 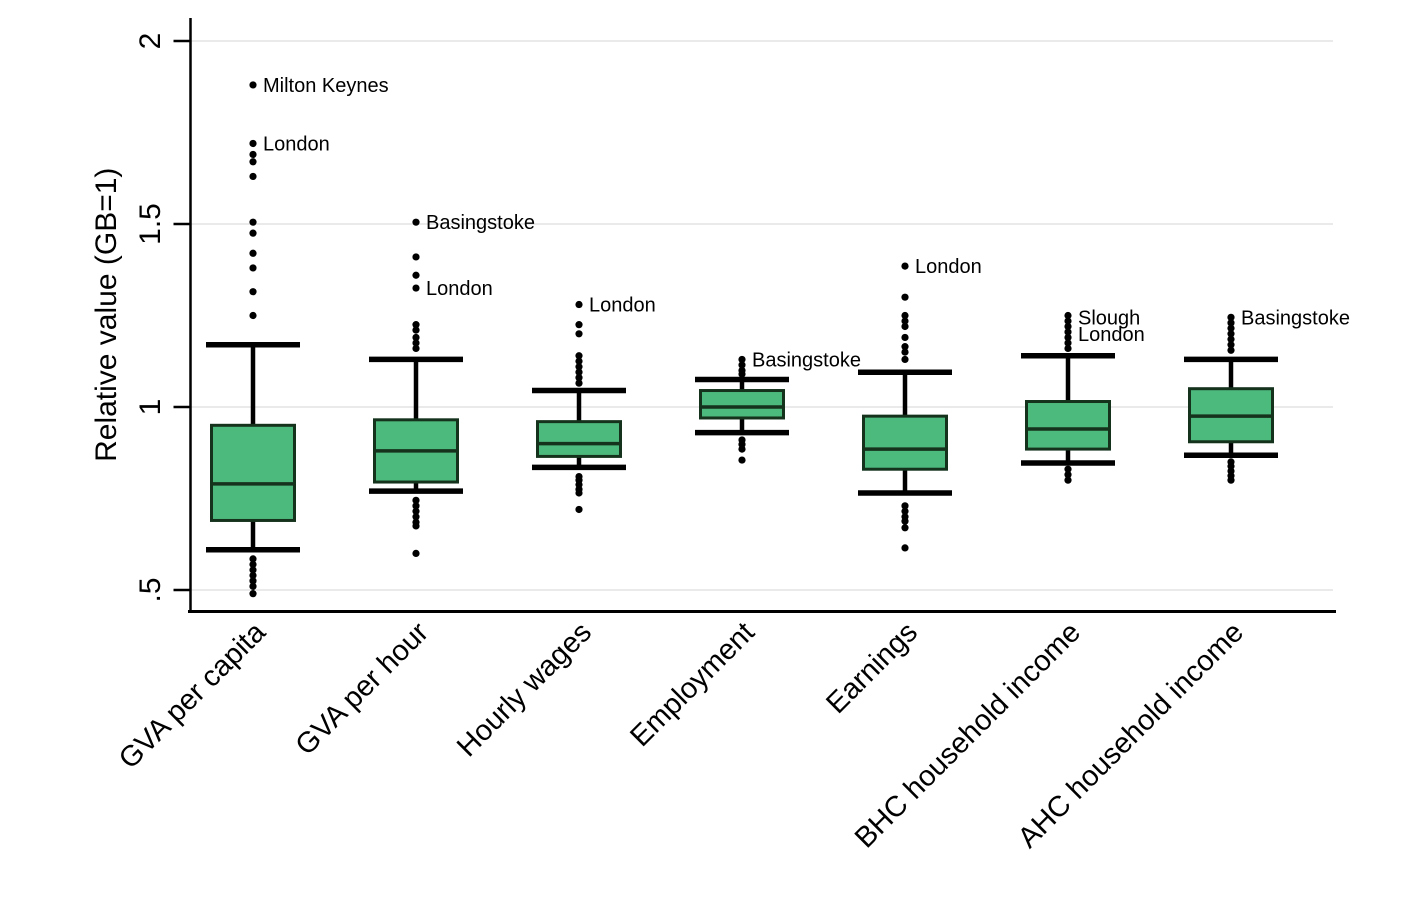 What do you see at coordinates (524, 689) in the screenshot?
I see `x-category-label: Hourly wages` at bounding box center [524, 689].